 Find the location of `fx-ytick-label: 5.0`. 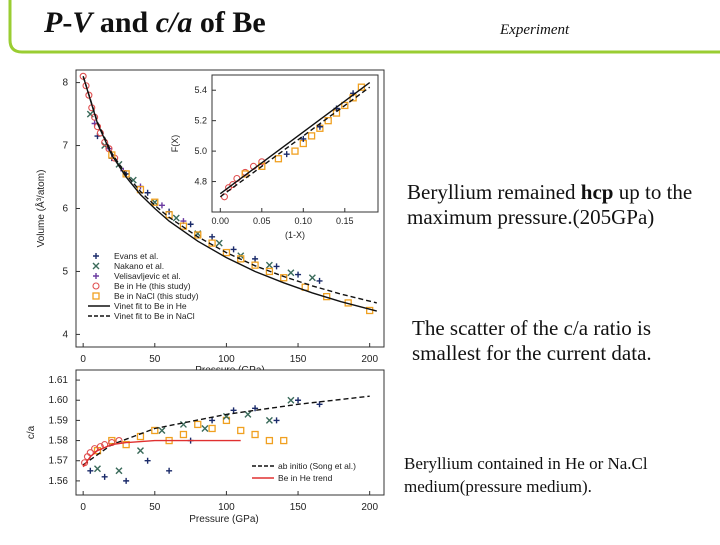

fx-ytick-label: 5.0 is located at coordinates (200, 151).